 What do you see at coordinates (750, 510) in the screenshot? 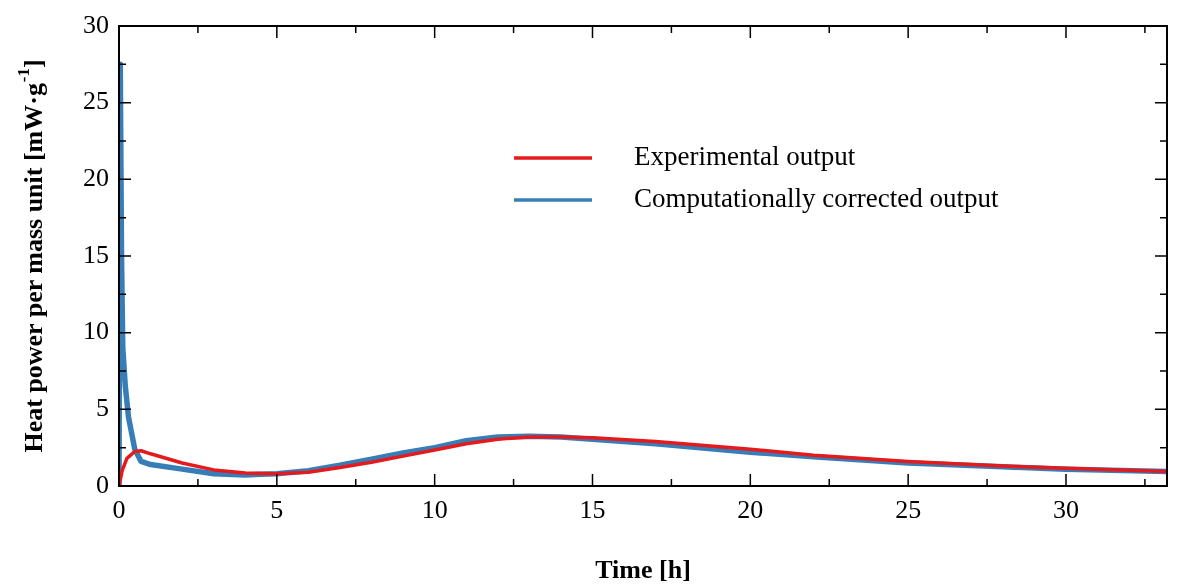
I see `x-tick-label: 20` at bounding box center [750, 510].